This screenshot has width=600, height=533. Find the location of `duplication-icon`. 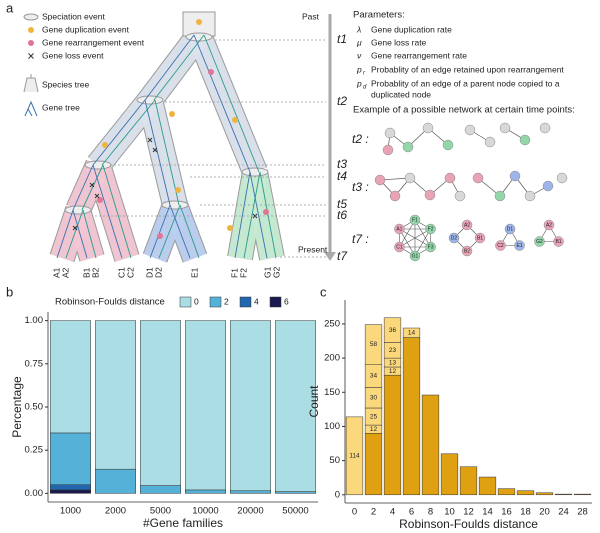

duplication-icon is located at coordinates (31, 30).